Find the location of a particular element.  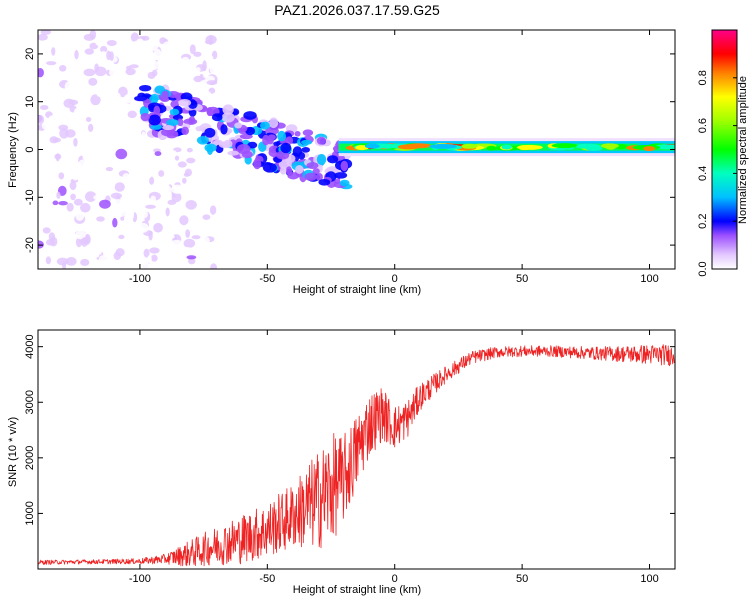

colorbar-frame is located at coordinates (724, 149).